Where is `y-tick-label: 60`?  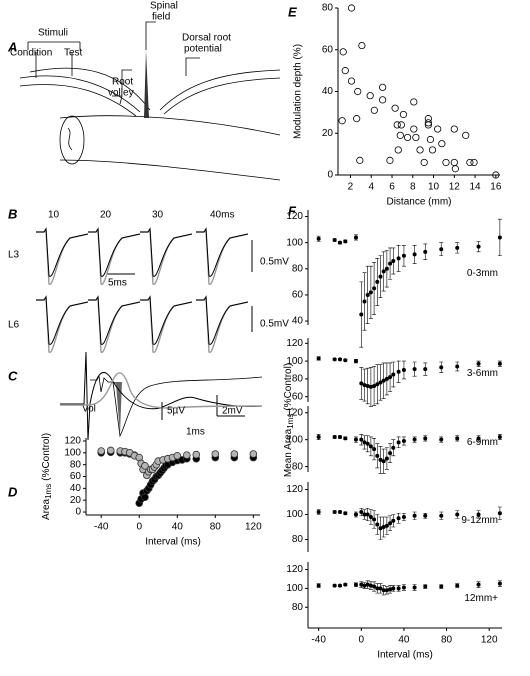 y-tick-label: 60 is located at coordinates (328, 49).